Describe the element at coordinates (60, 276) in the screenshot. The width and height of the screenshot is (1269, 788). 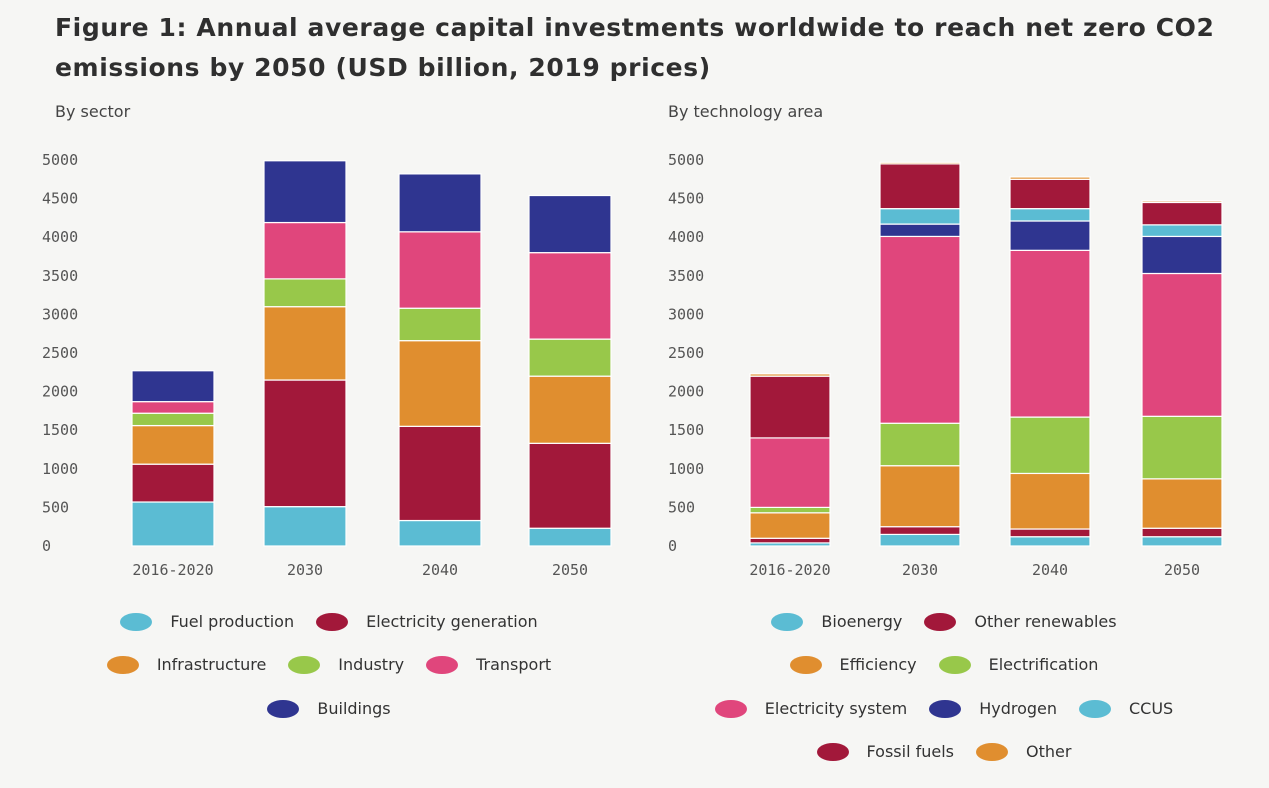
I see `left-y-tick-label: 3500` at that location.